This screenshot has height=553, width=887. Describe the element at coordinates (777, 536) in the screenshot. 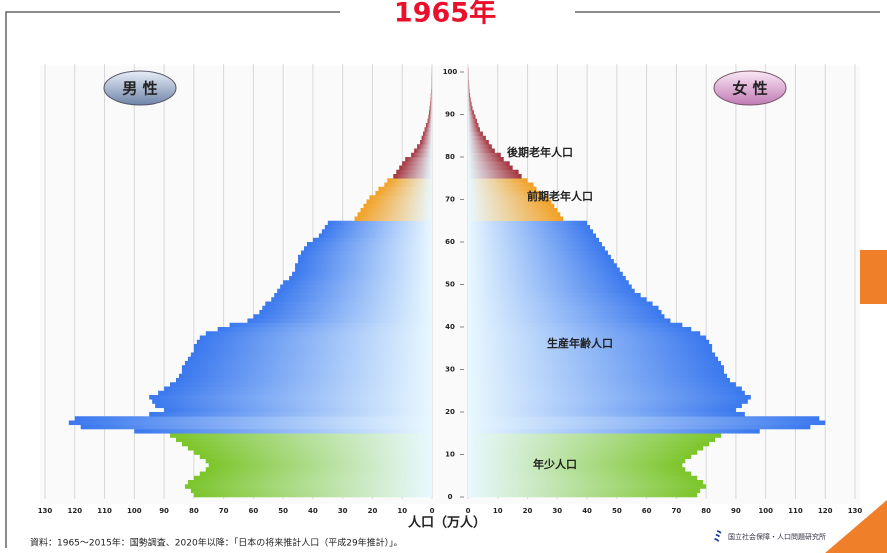

I see `publisher: 国立社会保障・人口問題研究所` at that location.